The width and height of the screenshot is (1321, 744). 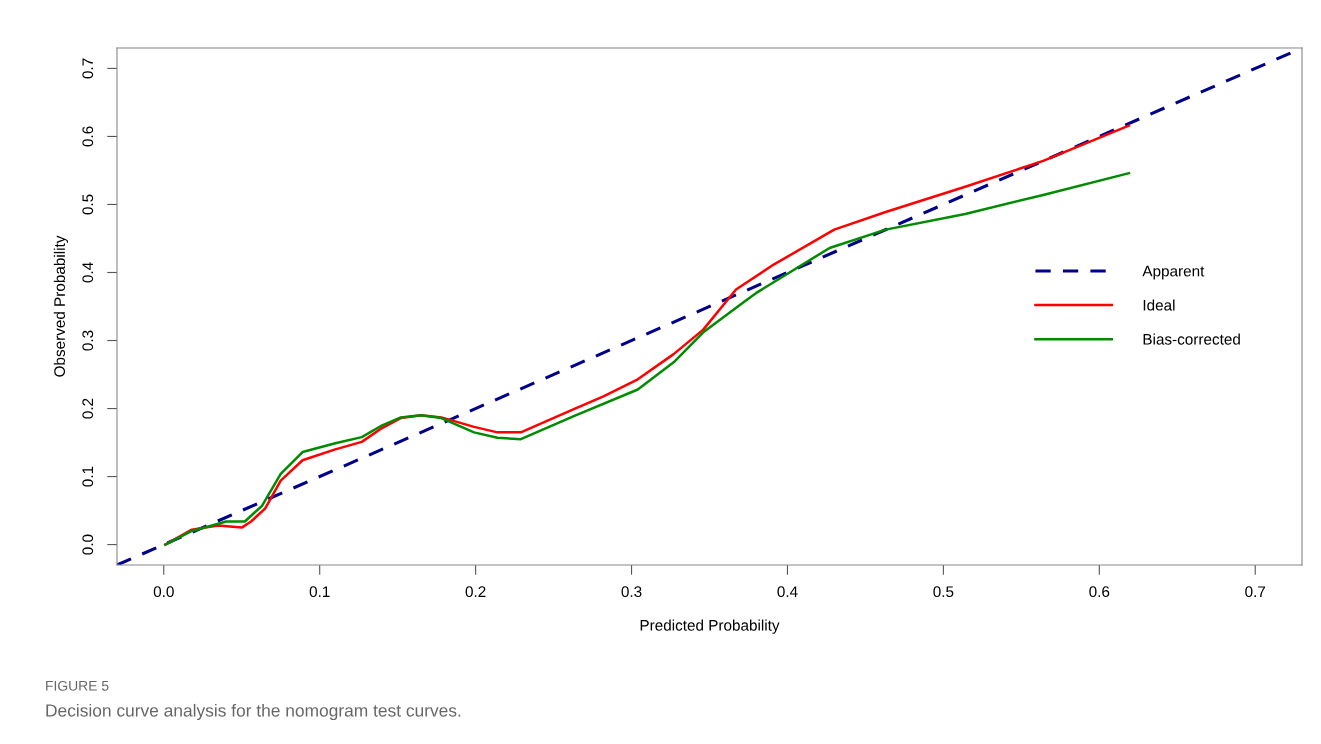 What do you see at coordinates (1255, 592) in the screenshot?
I see `x-tick-label: 0.7` at bounding box center [1255, 592].